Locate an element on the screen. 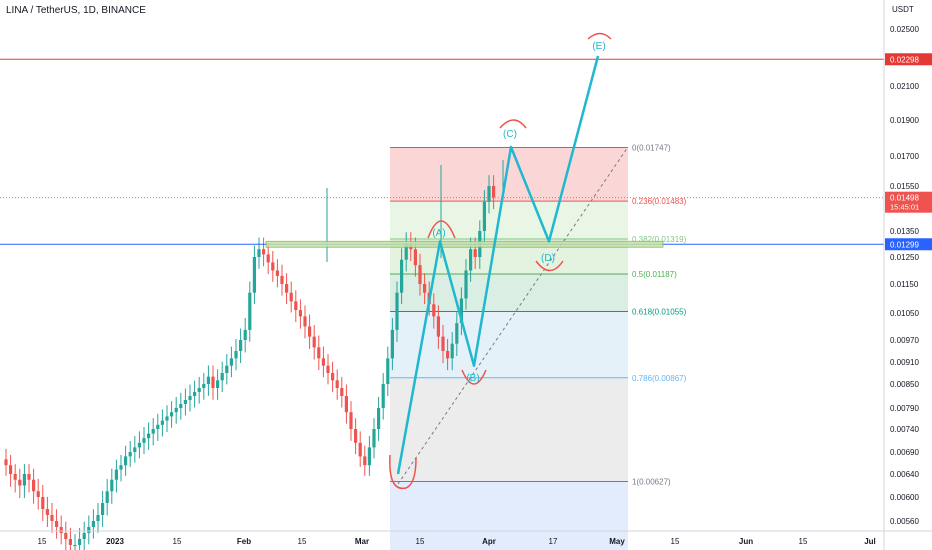  price-tick: 0.00600 is located at coordinates (904, 497).